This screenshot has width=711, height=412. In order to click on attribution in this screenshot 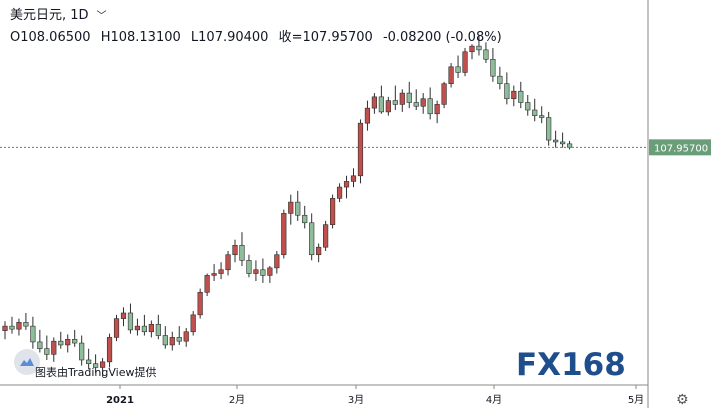, I will do `click(27, 362)`.